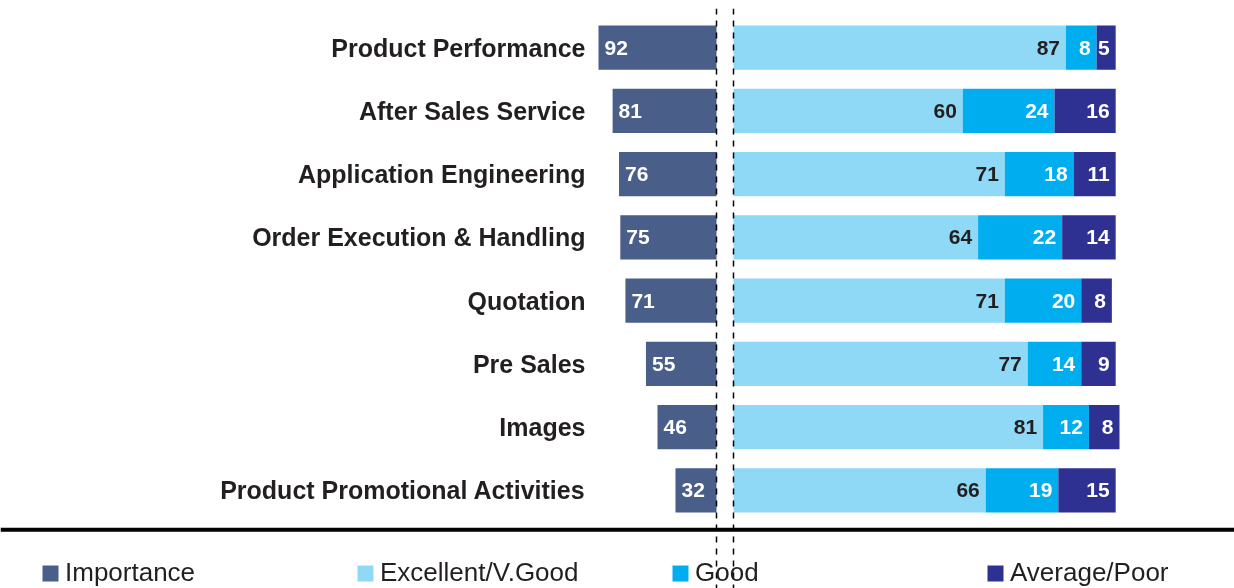 This screenshot has width=1234, height=588. I want to click on data-label: 87, so click(1048, 47).